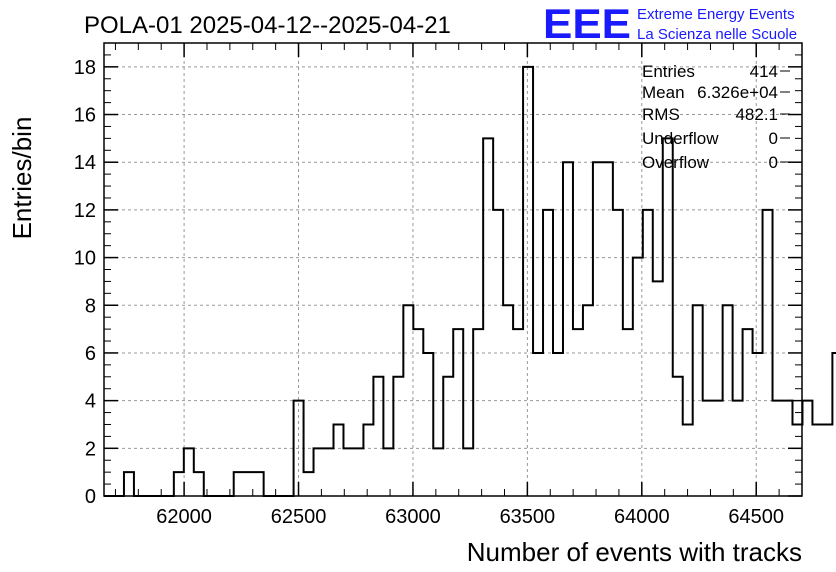  I want to click on x-tick-label: 62000, so click(184, 517).